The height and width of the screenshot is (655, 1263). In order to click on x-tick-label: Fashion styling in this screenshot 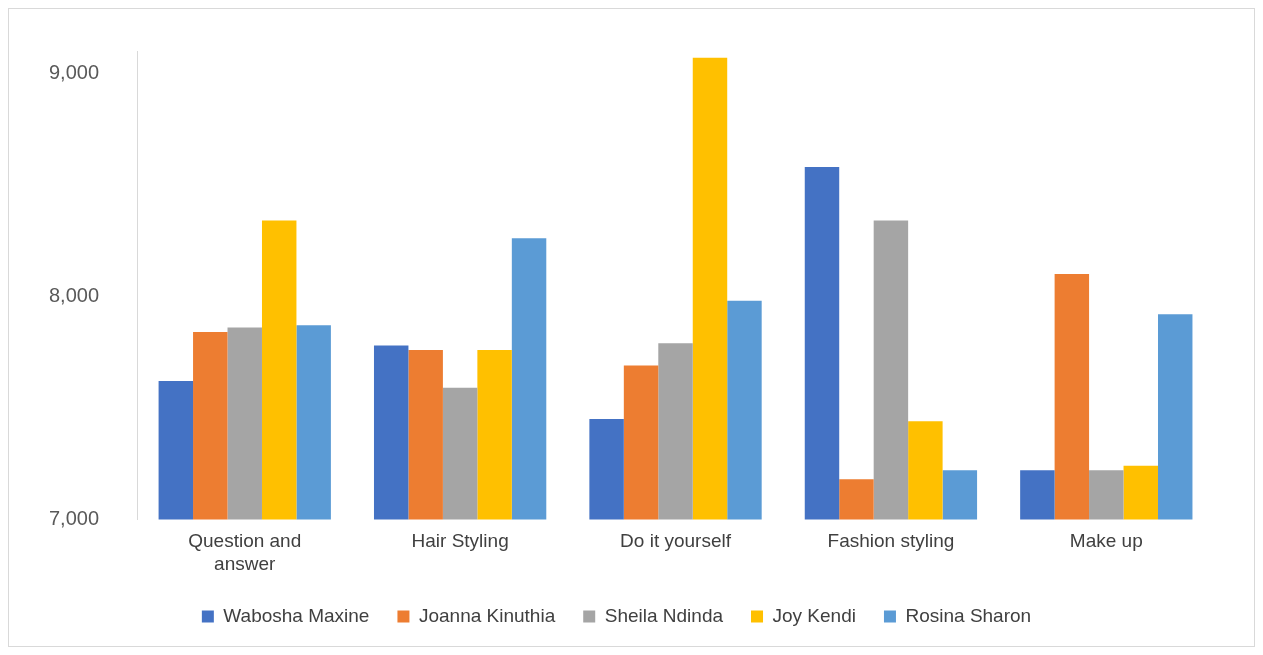, I will do `click(891, 541)`.